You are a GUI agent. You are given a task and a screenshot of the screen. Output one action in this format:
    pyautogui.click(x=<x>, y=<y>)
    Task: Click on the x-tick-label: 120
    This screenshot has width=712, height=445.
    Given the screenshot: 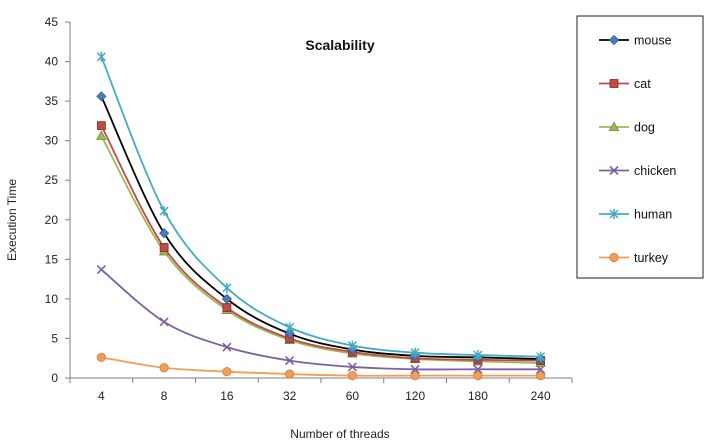 What is the action you would take?
    pyautogui.click(x=415, y=396)
    